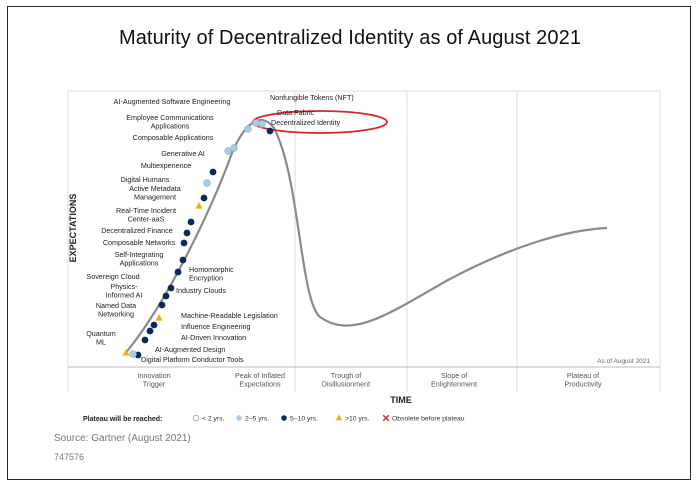 The width and height of the screenshot is (700, 489). Describe the element at coordinates (284, 418) in the screenshot. I see `legend-item-3-marker` at that location.